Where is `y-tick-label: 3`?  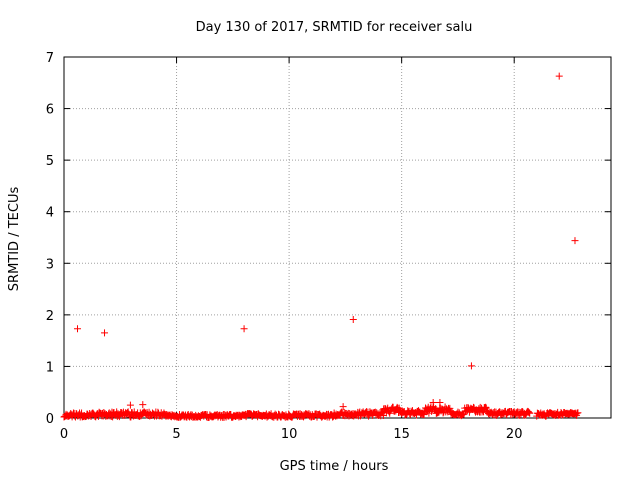
y-tick-label: 3 is located at coordinates (50, 264).